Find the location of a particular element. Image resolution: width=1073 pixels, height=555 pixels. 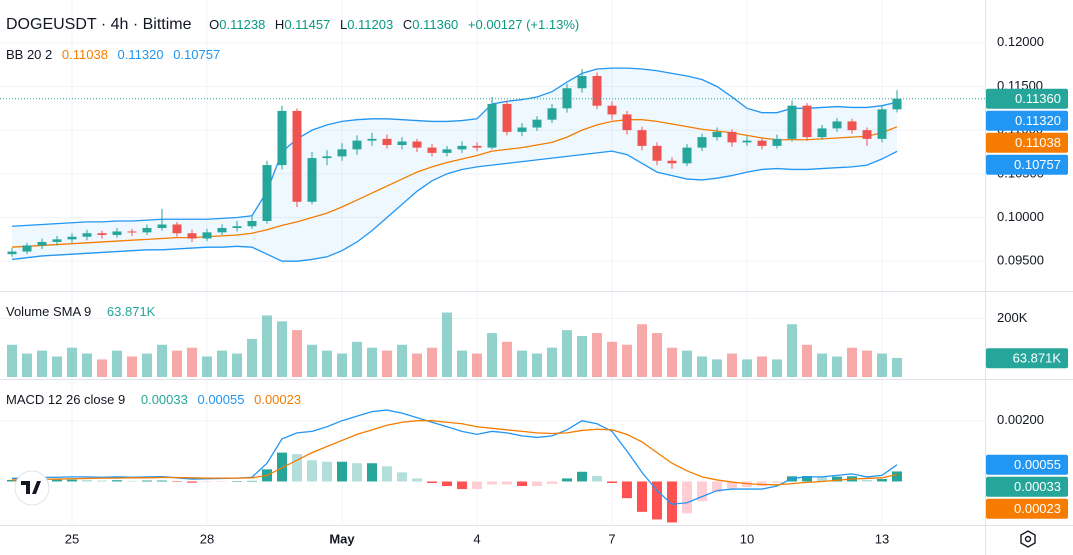

y-tick-label: 0.09500 is located at coordinates (1020, 260).